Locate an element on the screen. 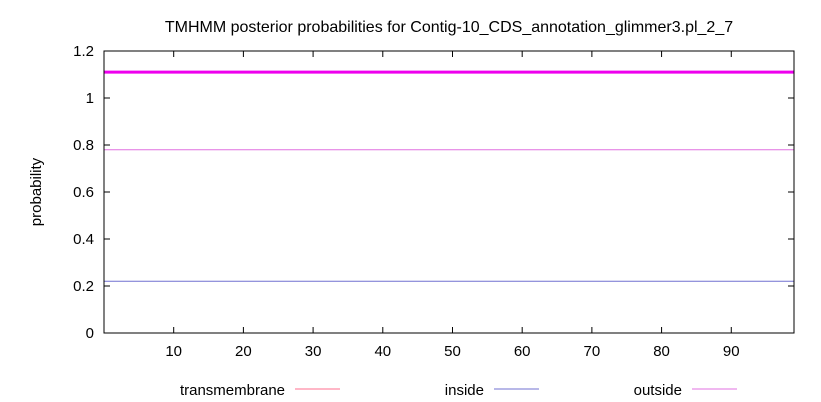  x-tick-label: 40 is located at coordinates (382, 351).